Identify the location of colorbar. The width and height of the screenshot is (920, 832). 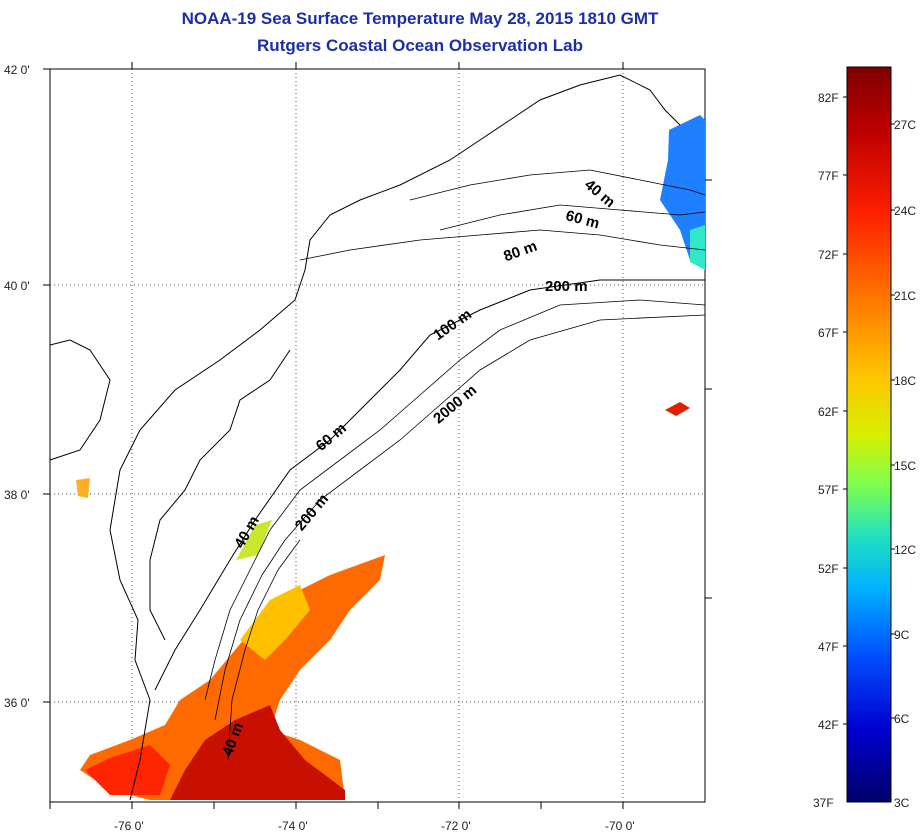
(869, 434).